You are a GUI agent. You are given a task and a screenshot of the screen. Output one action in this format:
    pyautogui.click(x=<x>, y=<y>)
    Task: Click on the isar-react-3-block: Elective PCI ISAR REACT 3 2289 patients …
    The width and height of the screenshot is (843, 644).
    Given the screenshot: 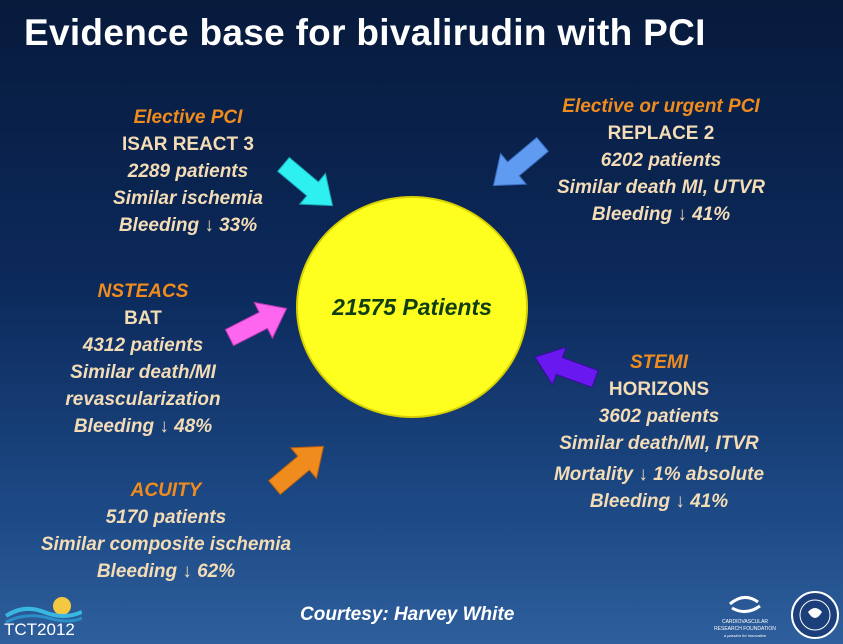 What is the action you would take?
    pyautogui.click(x=188, y=171)
    